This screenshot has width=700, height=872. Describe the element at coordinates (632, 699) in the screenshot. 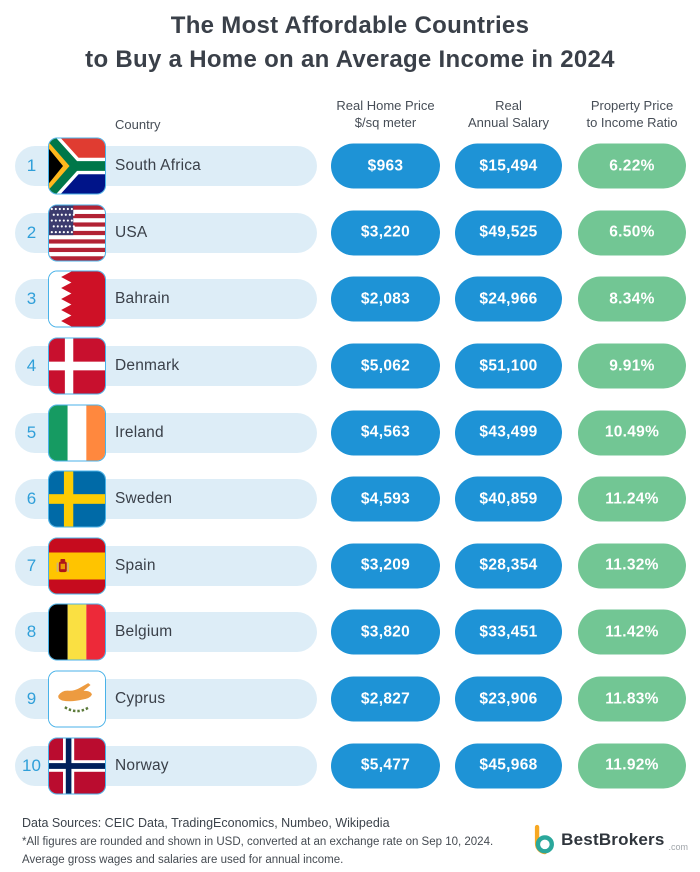

I see `price-income-ratio-pill: 11.83%` at that location.